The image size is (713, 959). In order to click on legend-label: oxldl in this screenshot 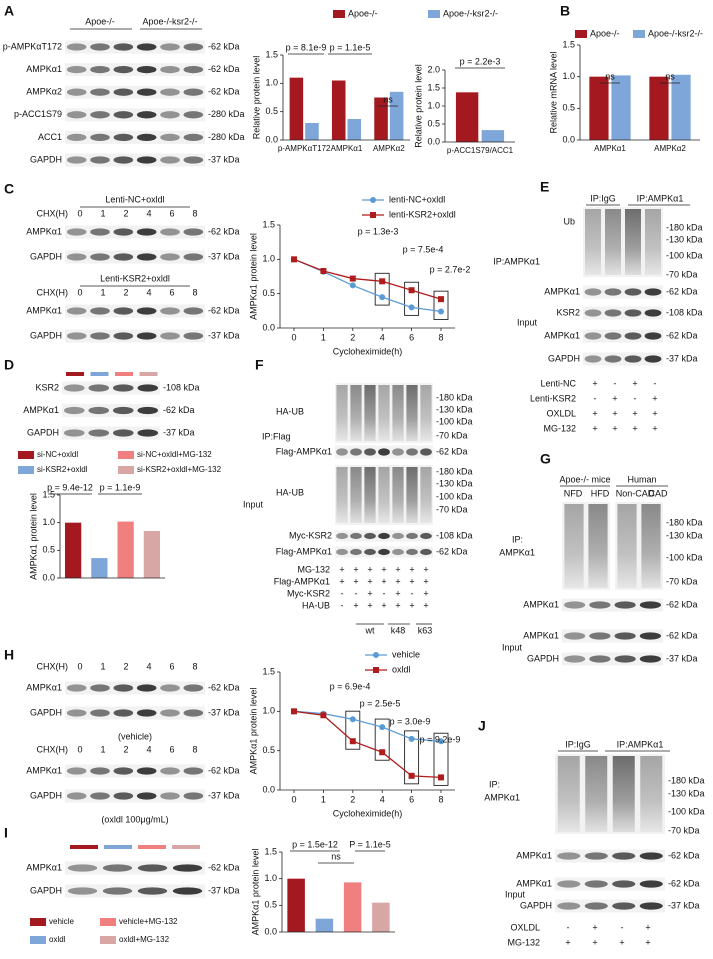, I will do `click(401, 669)`.